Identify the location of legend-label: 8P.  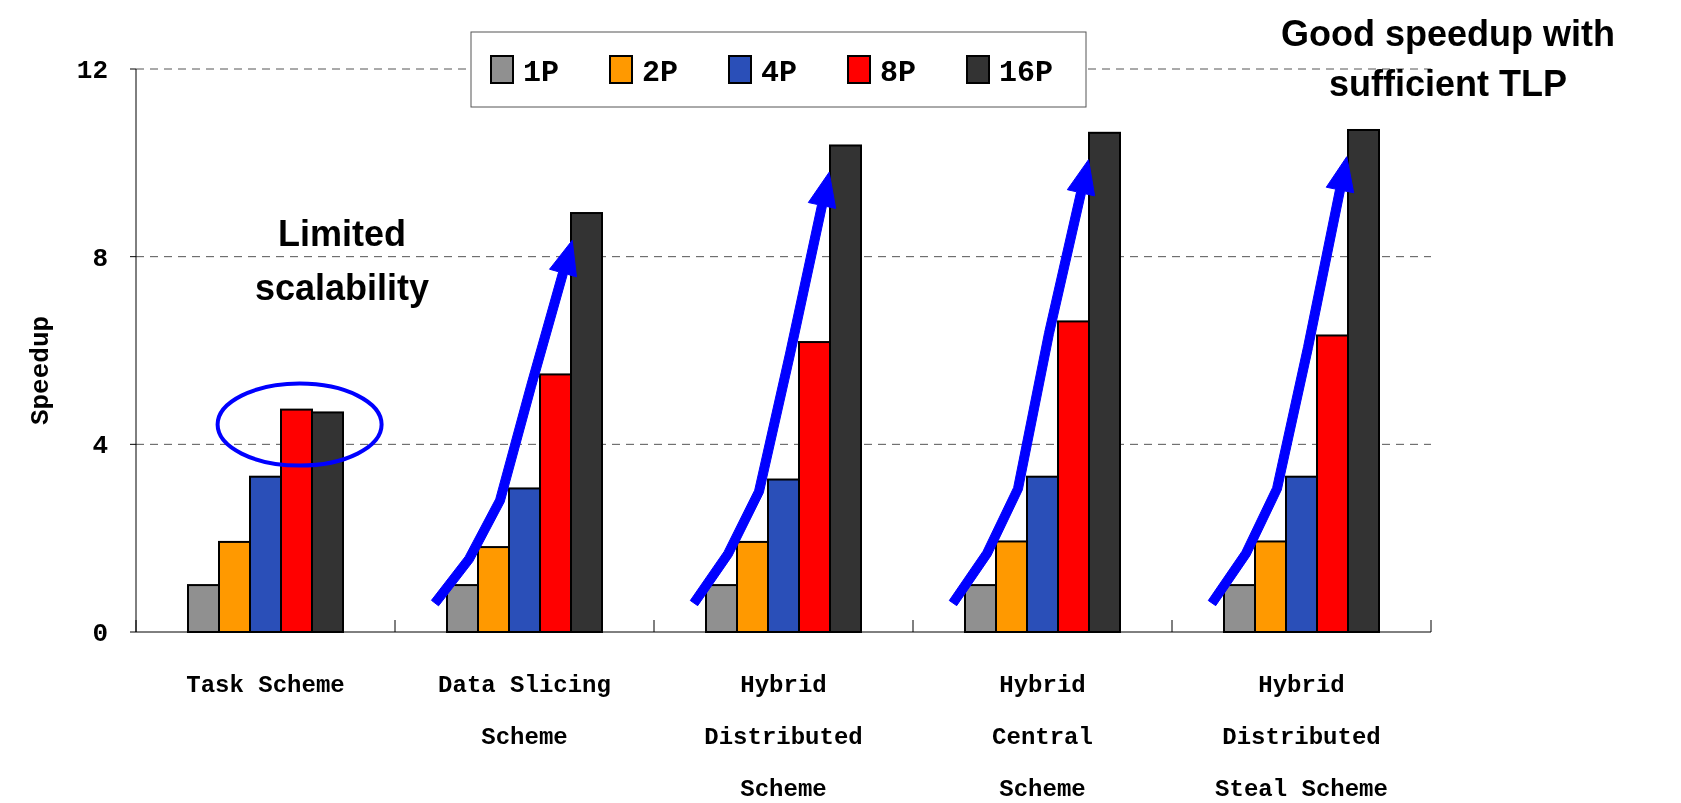
(898, 72).